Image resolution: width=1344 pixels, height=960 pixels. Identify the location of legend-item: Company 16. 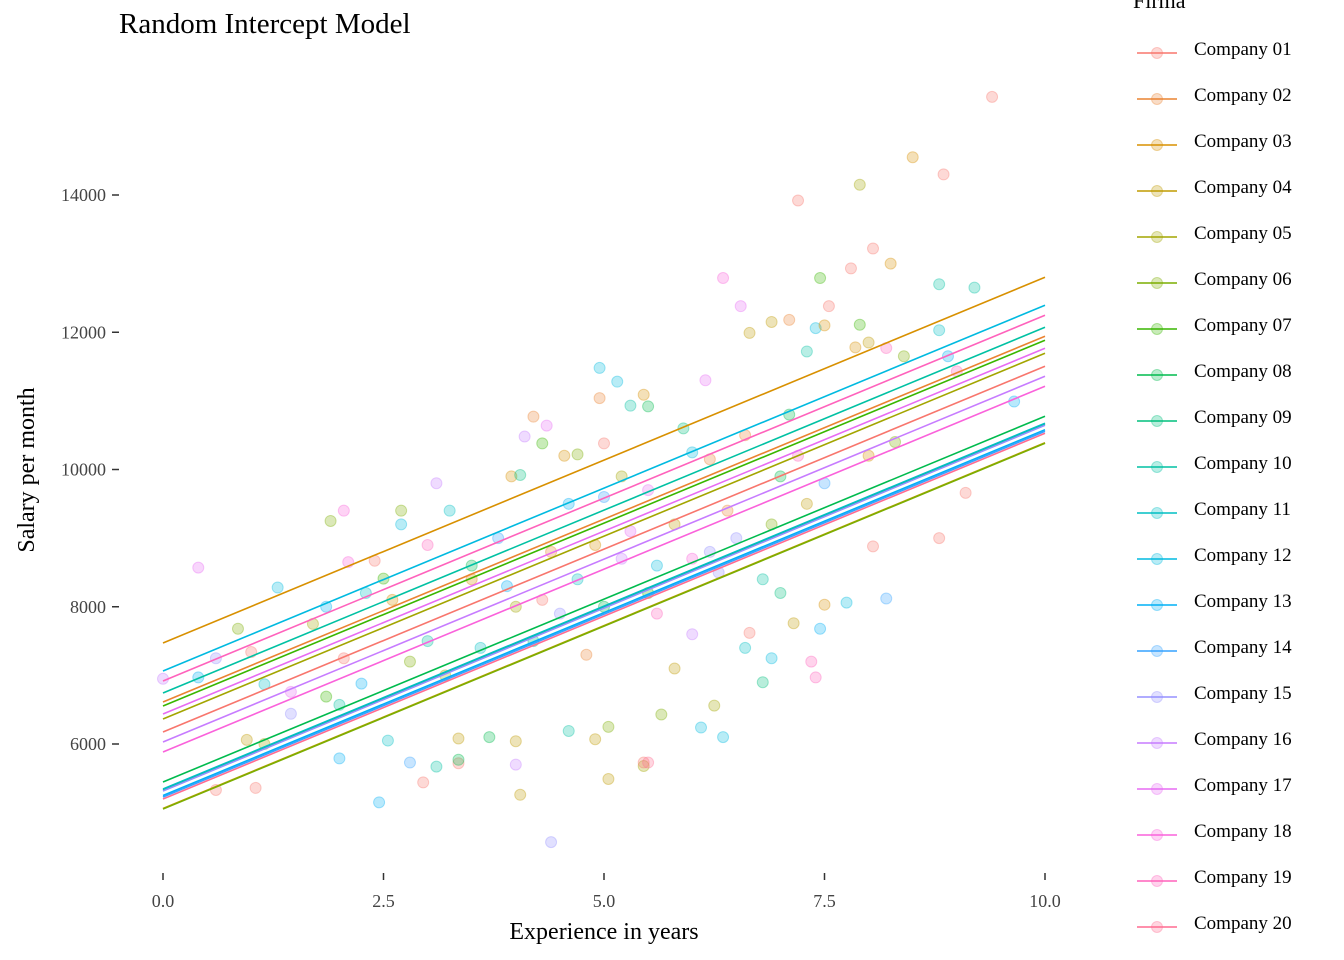
(1238, 743).